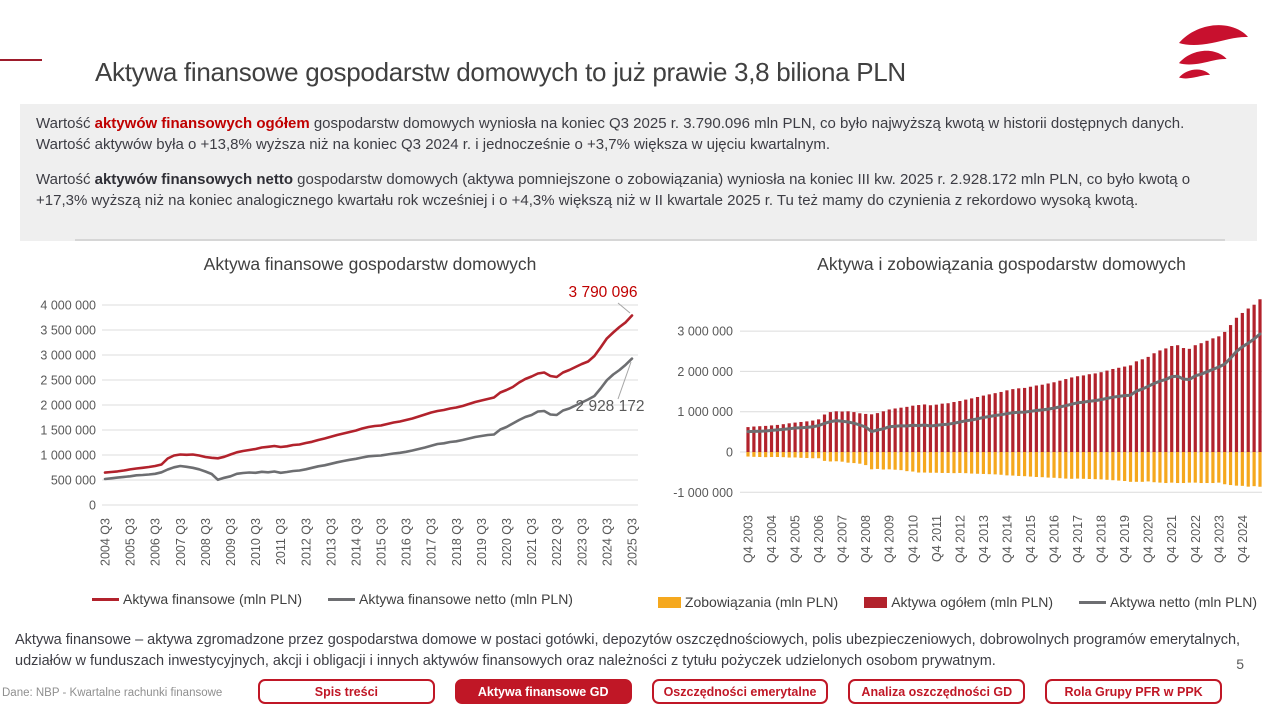 This screenshot has width=1277, height=711. What do you see at coordinates (382, 542) in the screenshot?
I see `svg-text: 2015 Q3` at bounding box center [382, 542].